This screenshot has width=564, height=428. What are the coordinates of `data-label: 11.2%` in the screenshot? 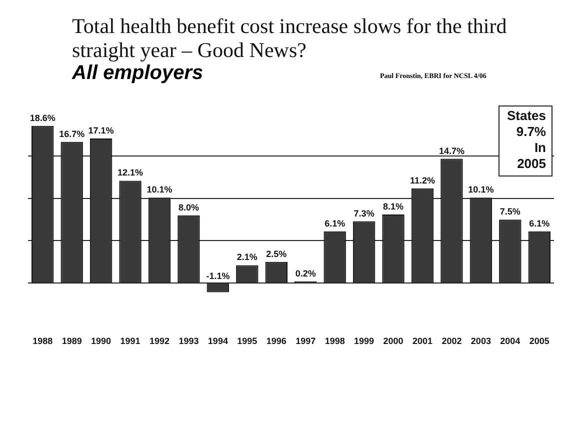 It's located at (423, 180).